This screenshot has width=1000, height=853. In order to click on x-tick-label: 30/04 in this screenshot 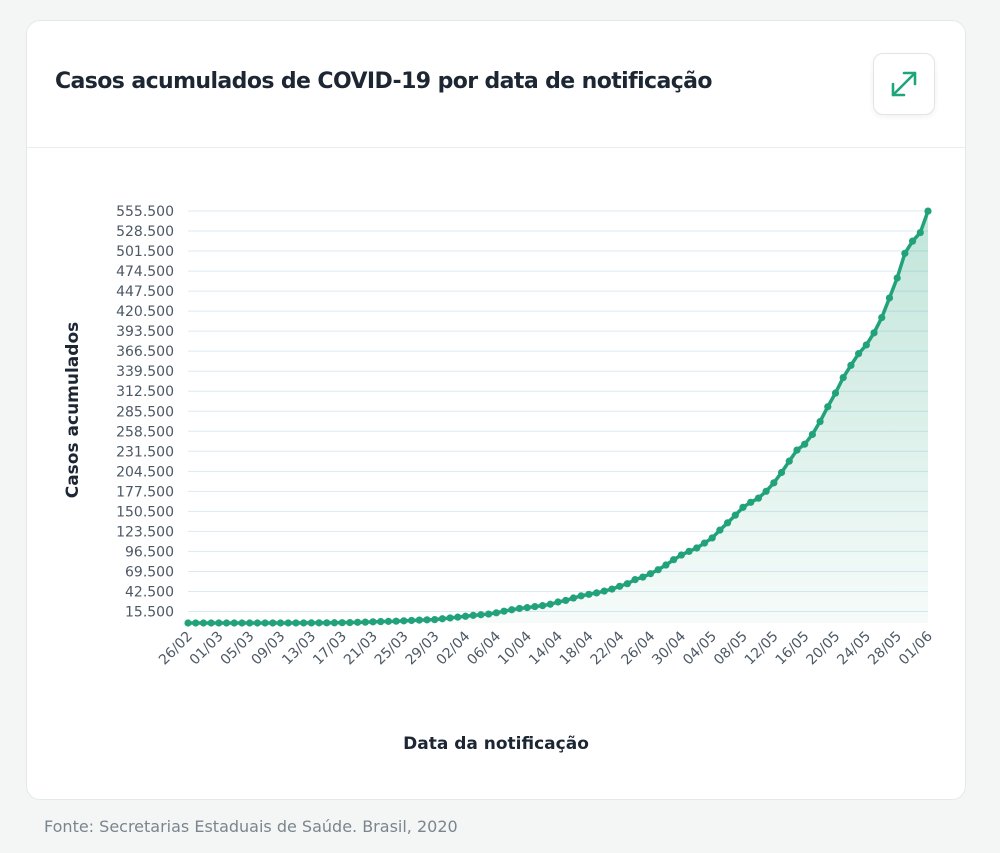, I will do `click(669, 648)`.